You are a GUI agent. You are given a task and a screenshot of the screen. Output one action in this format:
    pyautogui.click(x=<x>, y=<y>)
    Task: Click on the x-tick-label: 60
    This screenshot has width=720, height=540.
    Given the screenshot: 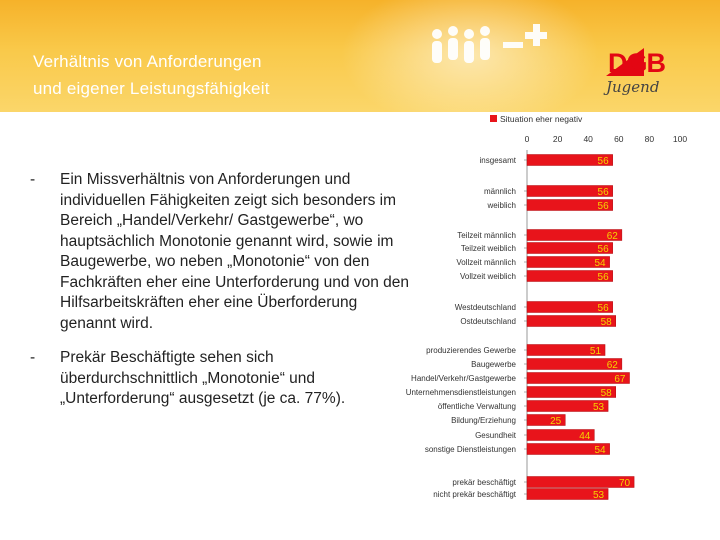 What is the action you would take?
    pyautogui.click(x=619, y=139)
    